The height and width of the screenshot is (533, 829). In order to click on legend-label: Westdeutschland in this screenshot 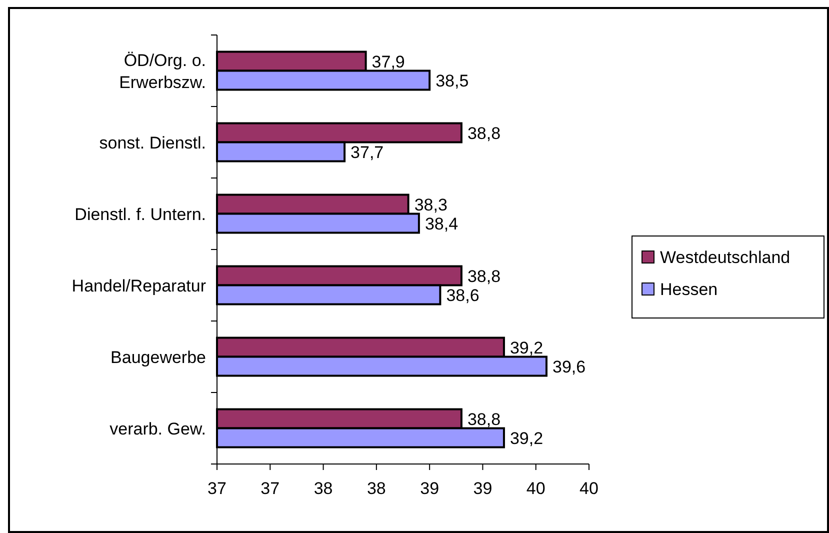, I will do `click(725, 257)`.